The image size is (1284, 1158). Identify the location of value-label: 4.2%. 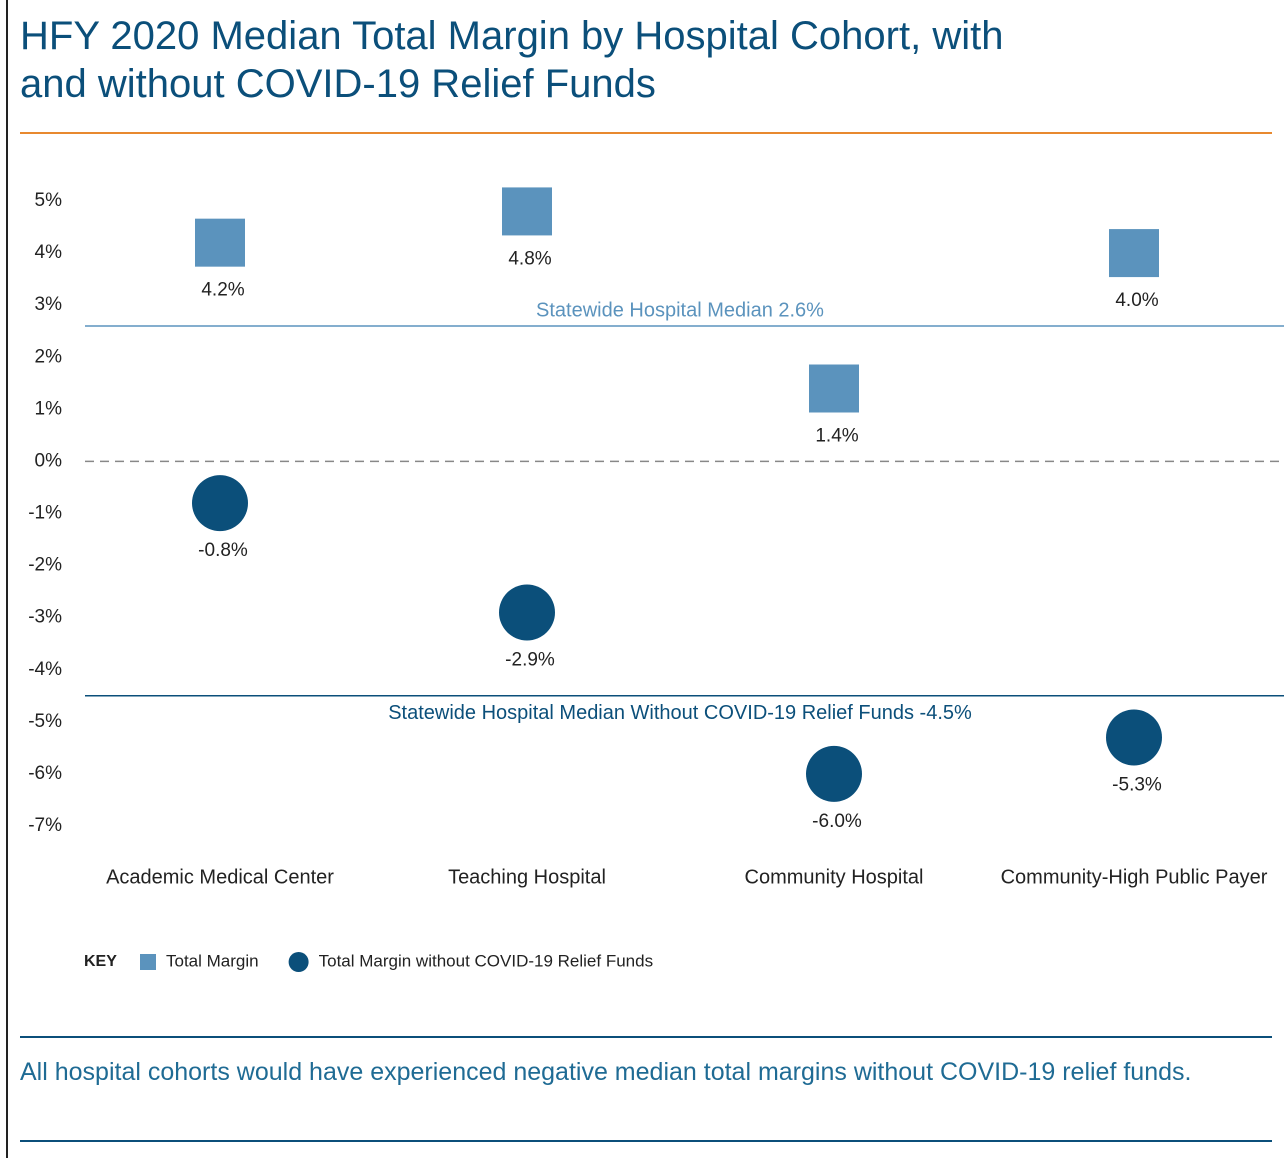
(222, 290).